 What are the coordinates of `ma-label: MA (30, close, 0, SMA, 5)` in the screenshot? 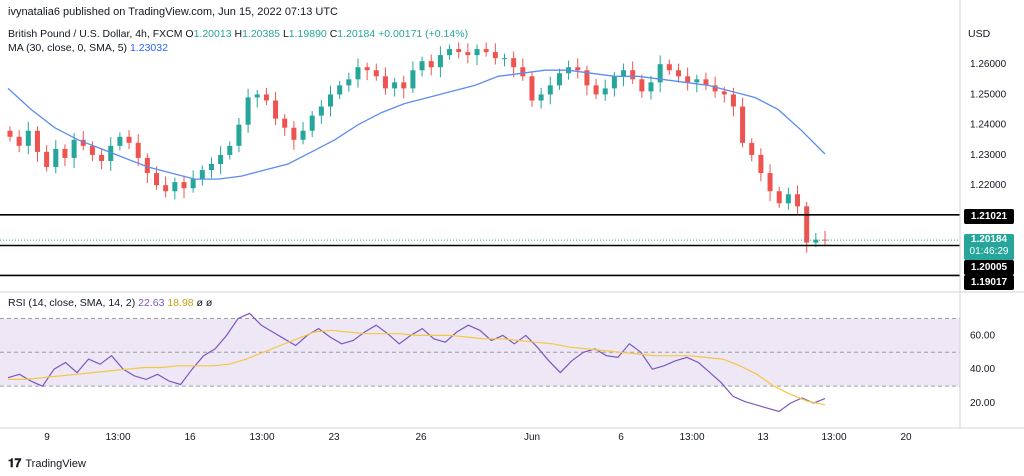 It's located at (68, 48).